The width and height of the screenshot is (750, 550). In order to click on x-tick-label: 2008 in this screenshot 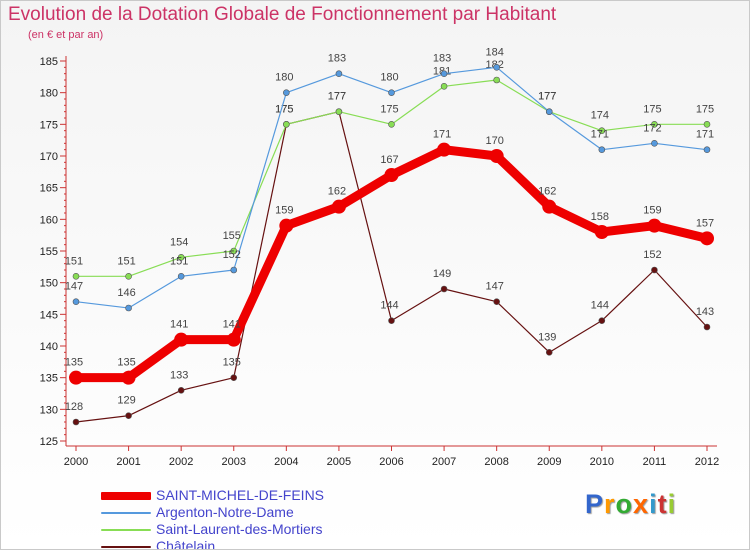, I will do `click(496, 462)`.